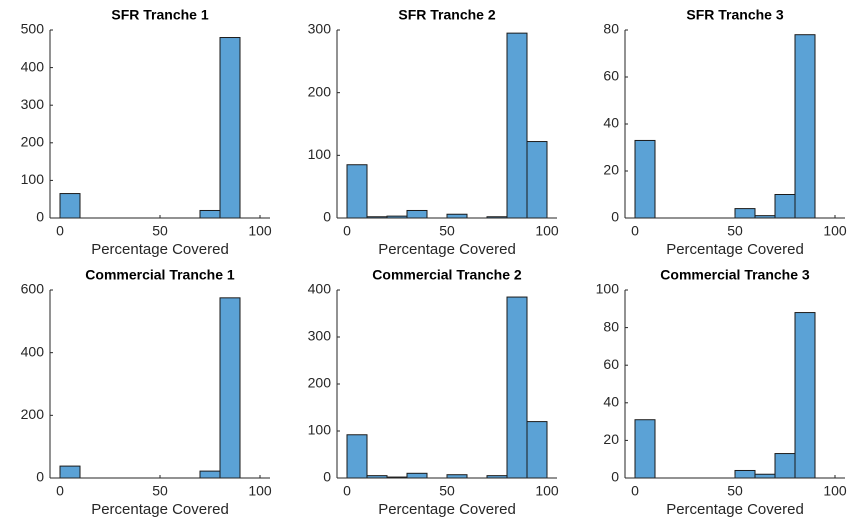 The height and width of the screenshot is (519, 857). I want to click on chart-title: Commercial Tranche 2, so click(447, 275).